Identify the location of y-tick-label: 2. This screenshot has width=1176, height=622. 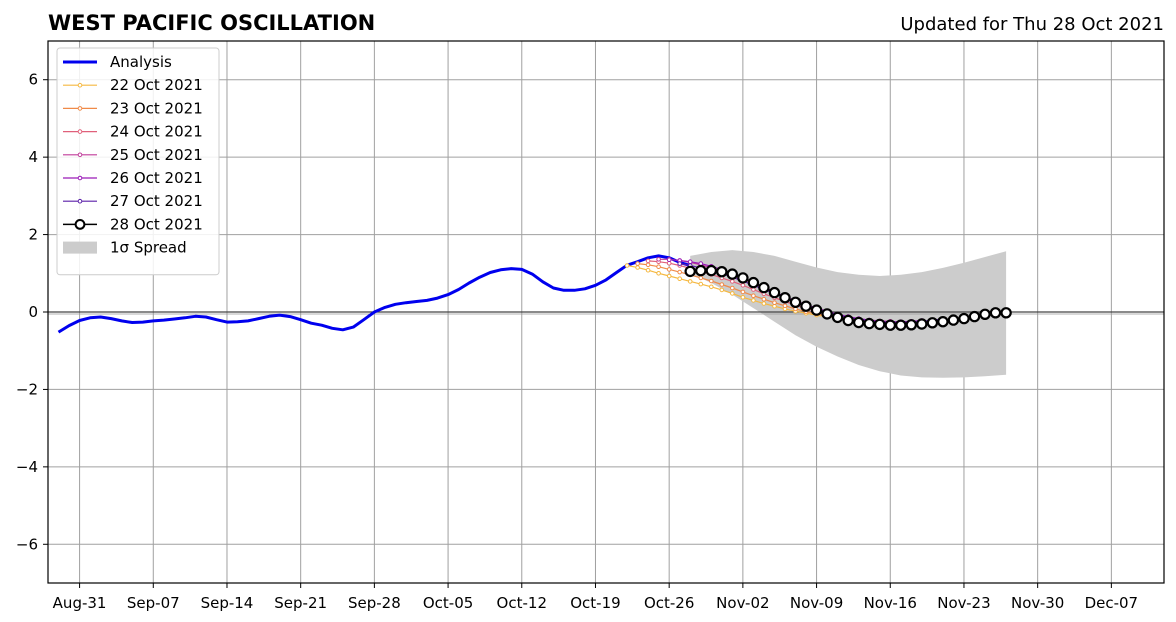
(33, 235).